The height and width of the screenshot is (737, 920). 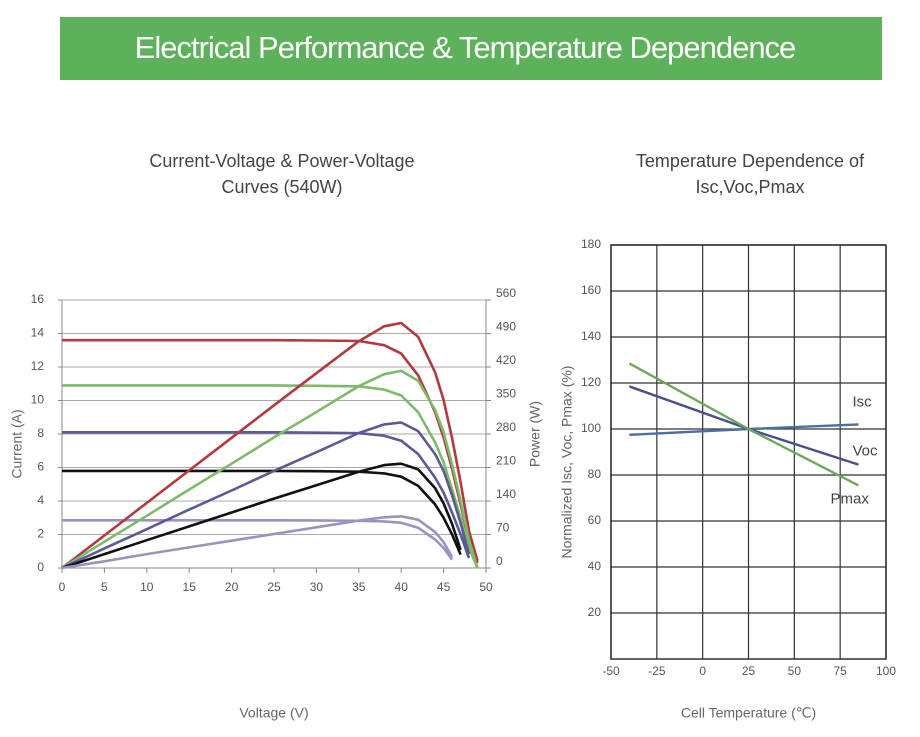 What do you see at coordinates (591, 290) in the screenshot?
I see `y-tick-label: 160` at bounding box center [591, 290].